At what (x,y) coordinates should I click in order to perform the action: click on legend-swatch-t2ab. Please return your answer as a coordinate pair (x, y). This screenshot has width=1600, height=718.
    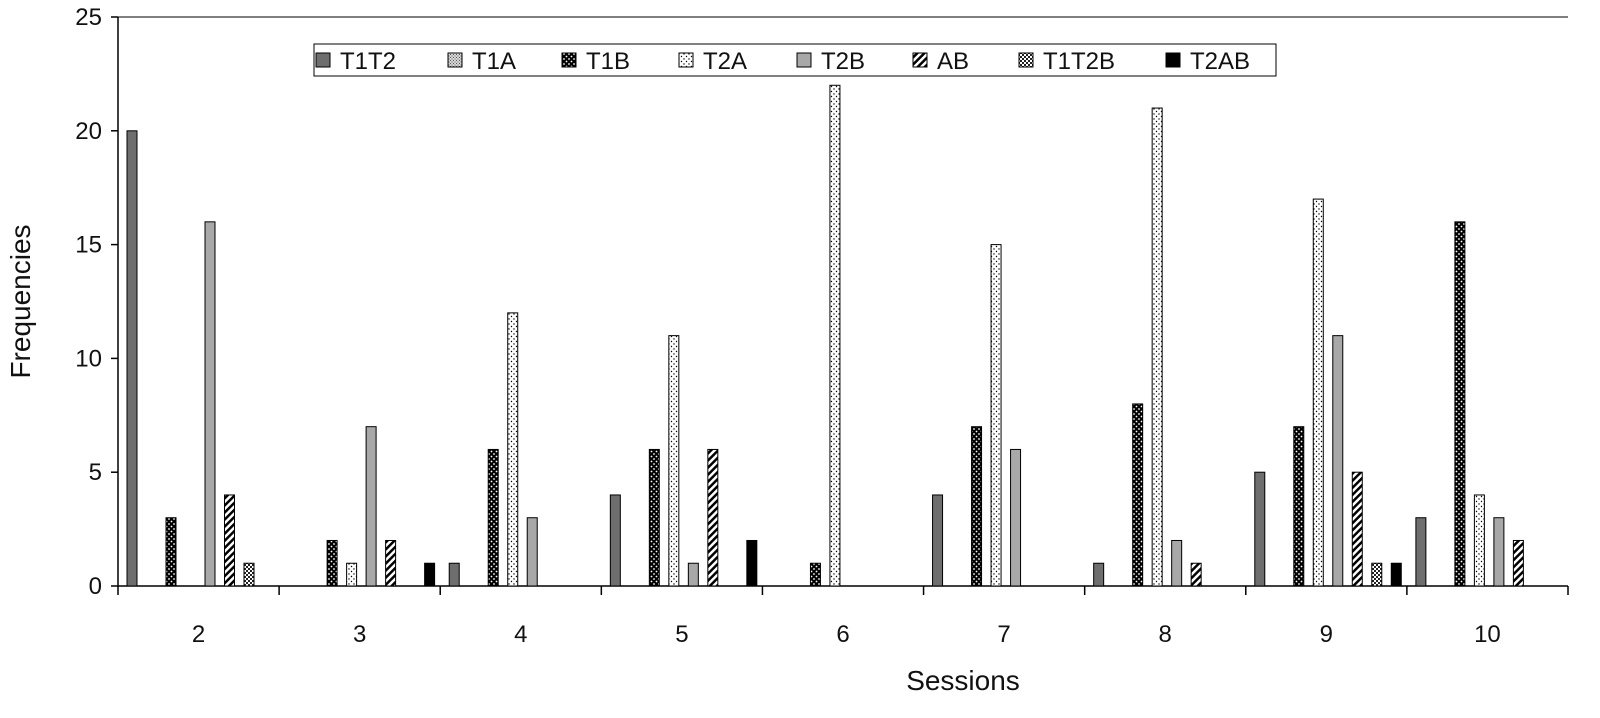
    Looking at the image, I should click on (1173, 60).